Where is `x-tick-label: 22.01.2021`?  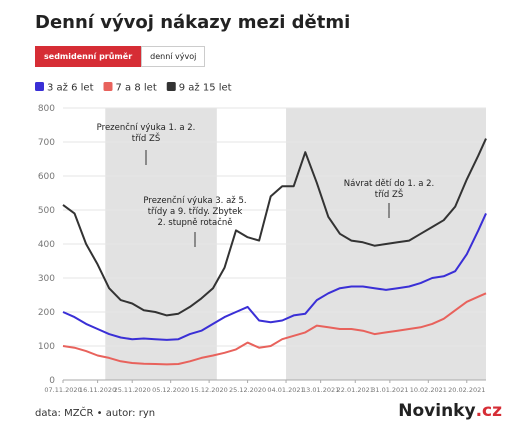 x-tick-label: 22.01.2021 is located at coordinates (355, 390).